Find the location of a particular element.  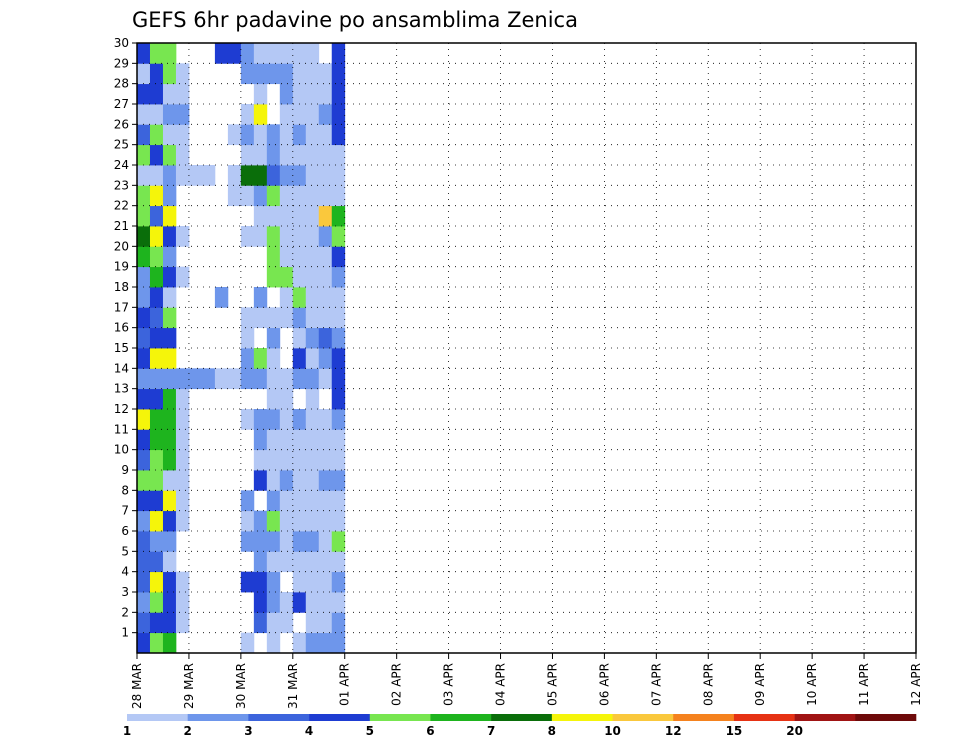

y-tick-label: 15 is located at coordinates (121, 348).